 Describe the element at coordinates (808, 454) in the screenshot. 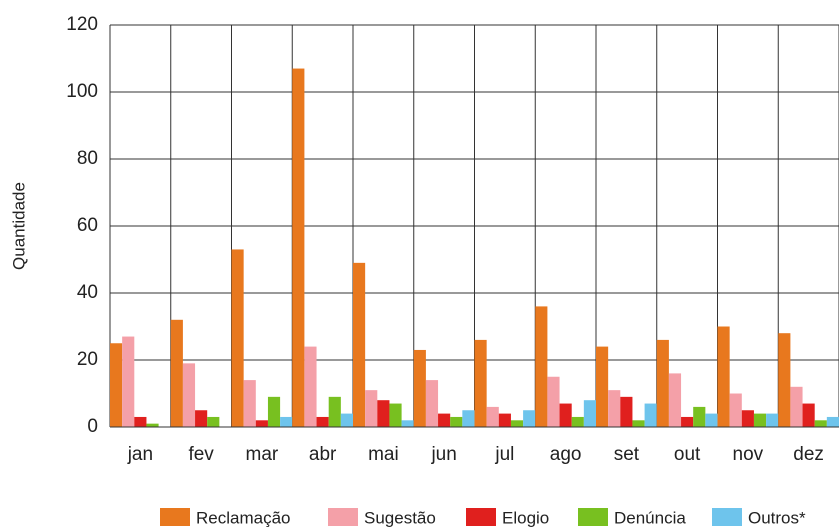

I see `x-tick-label: dez` at that location.